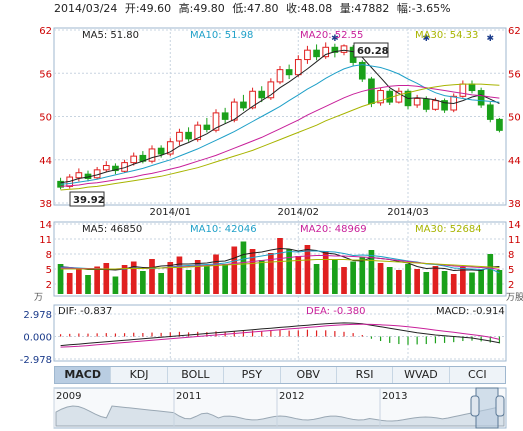  I want to click on navigator-year-label: 2011, so click(188, 396).